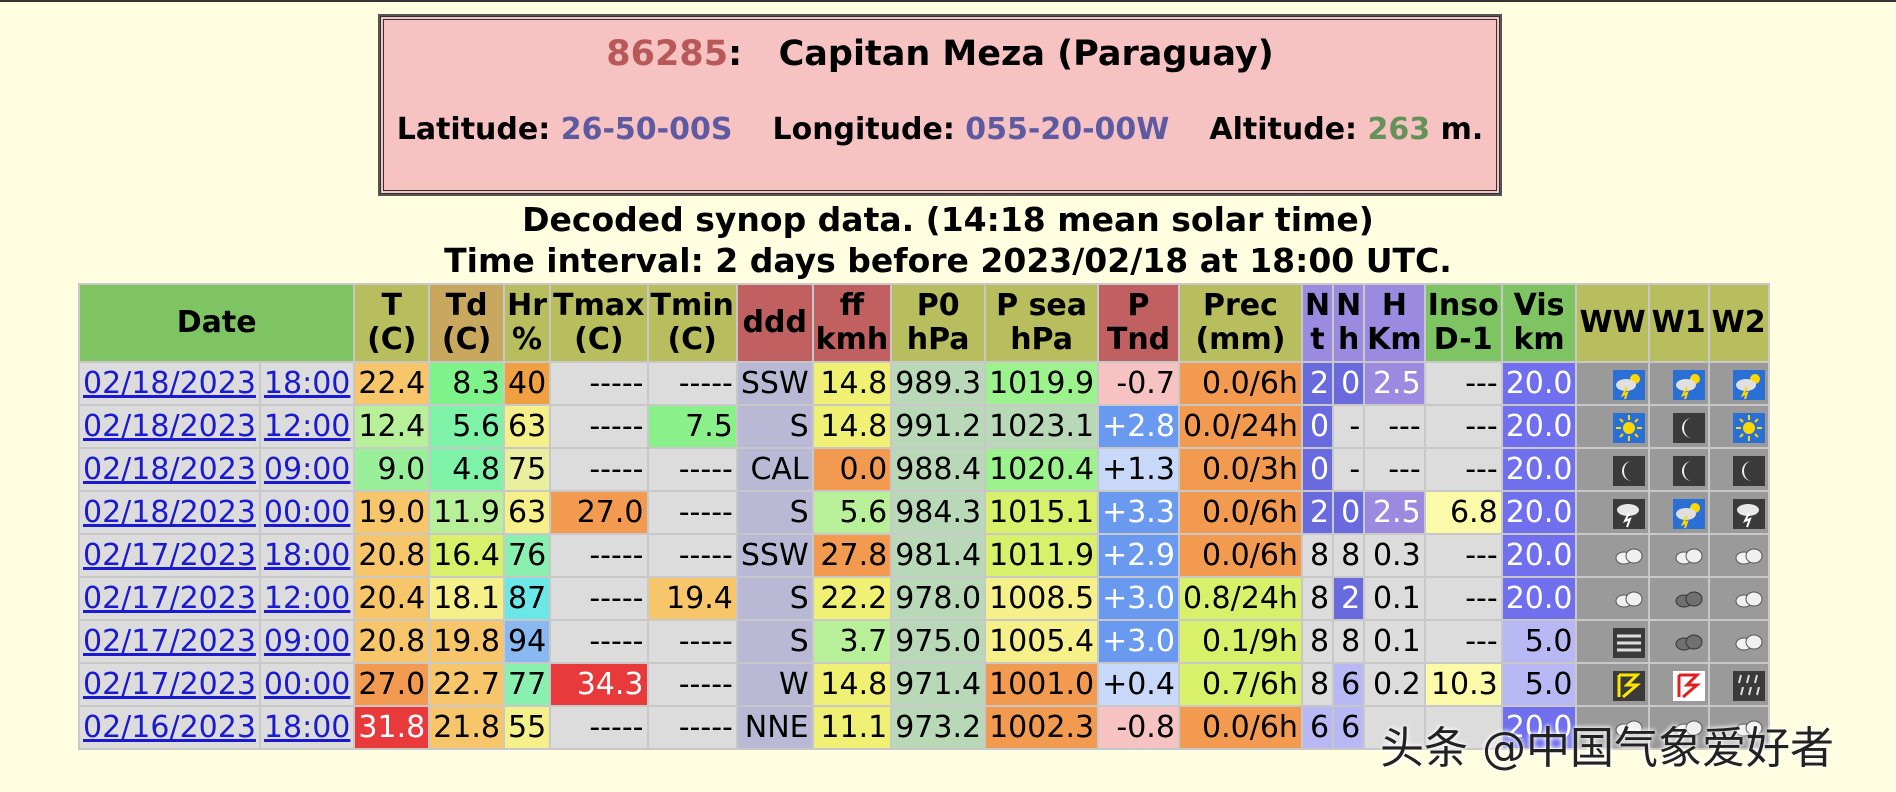 Image resolution: width=1896 pixels, height=792 pixels. I want to click on data-cell: 0.1, so click(1394, 641).